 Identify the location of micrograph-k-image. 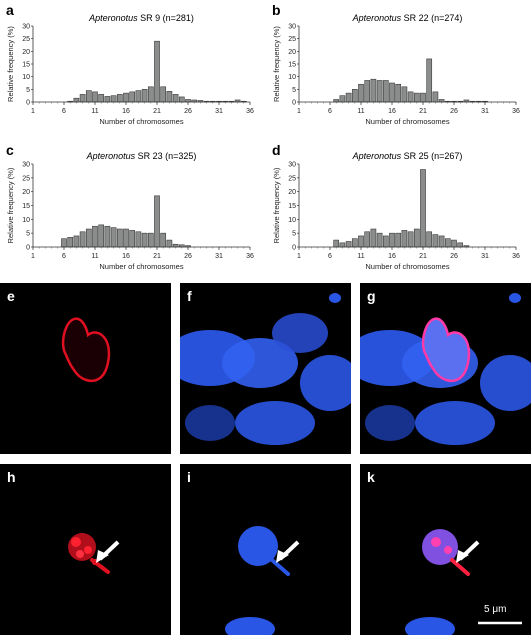
(463, 582).